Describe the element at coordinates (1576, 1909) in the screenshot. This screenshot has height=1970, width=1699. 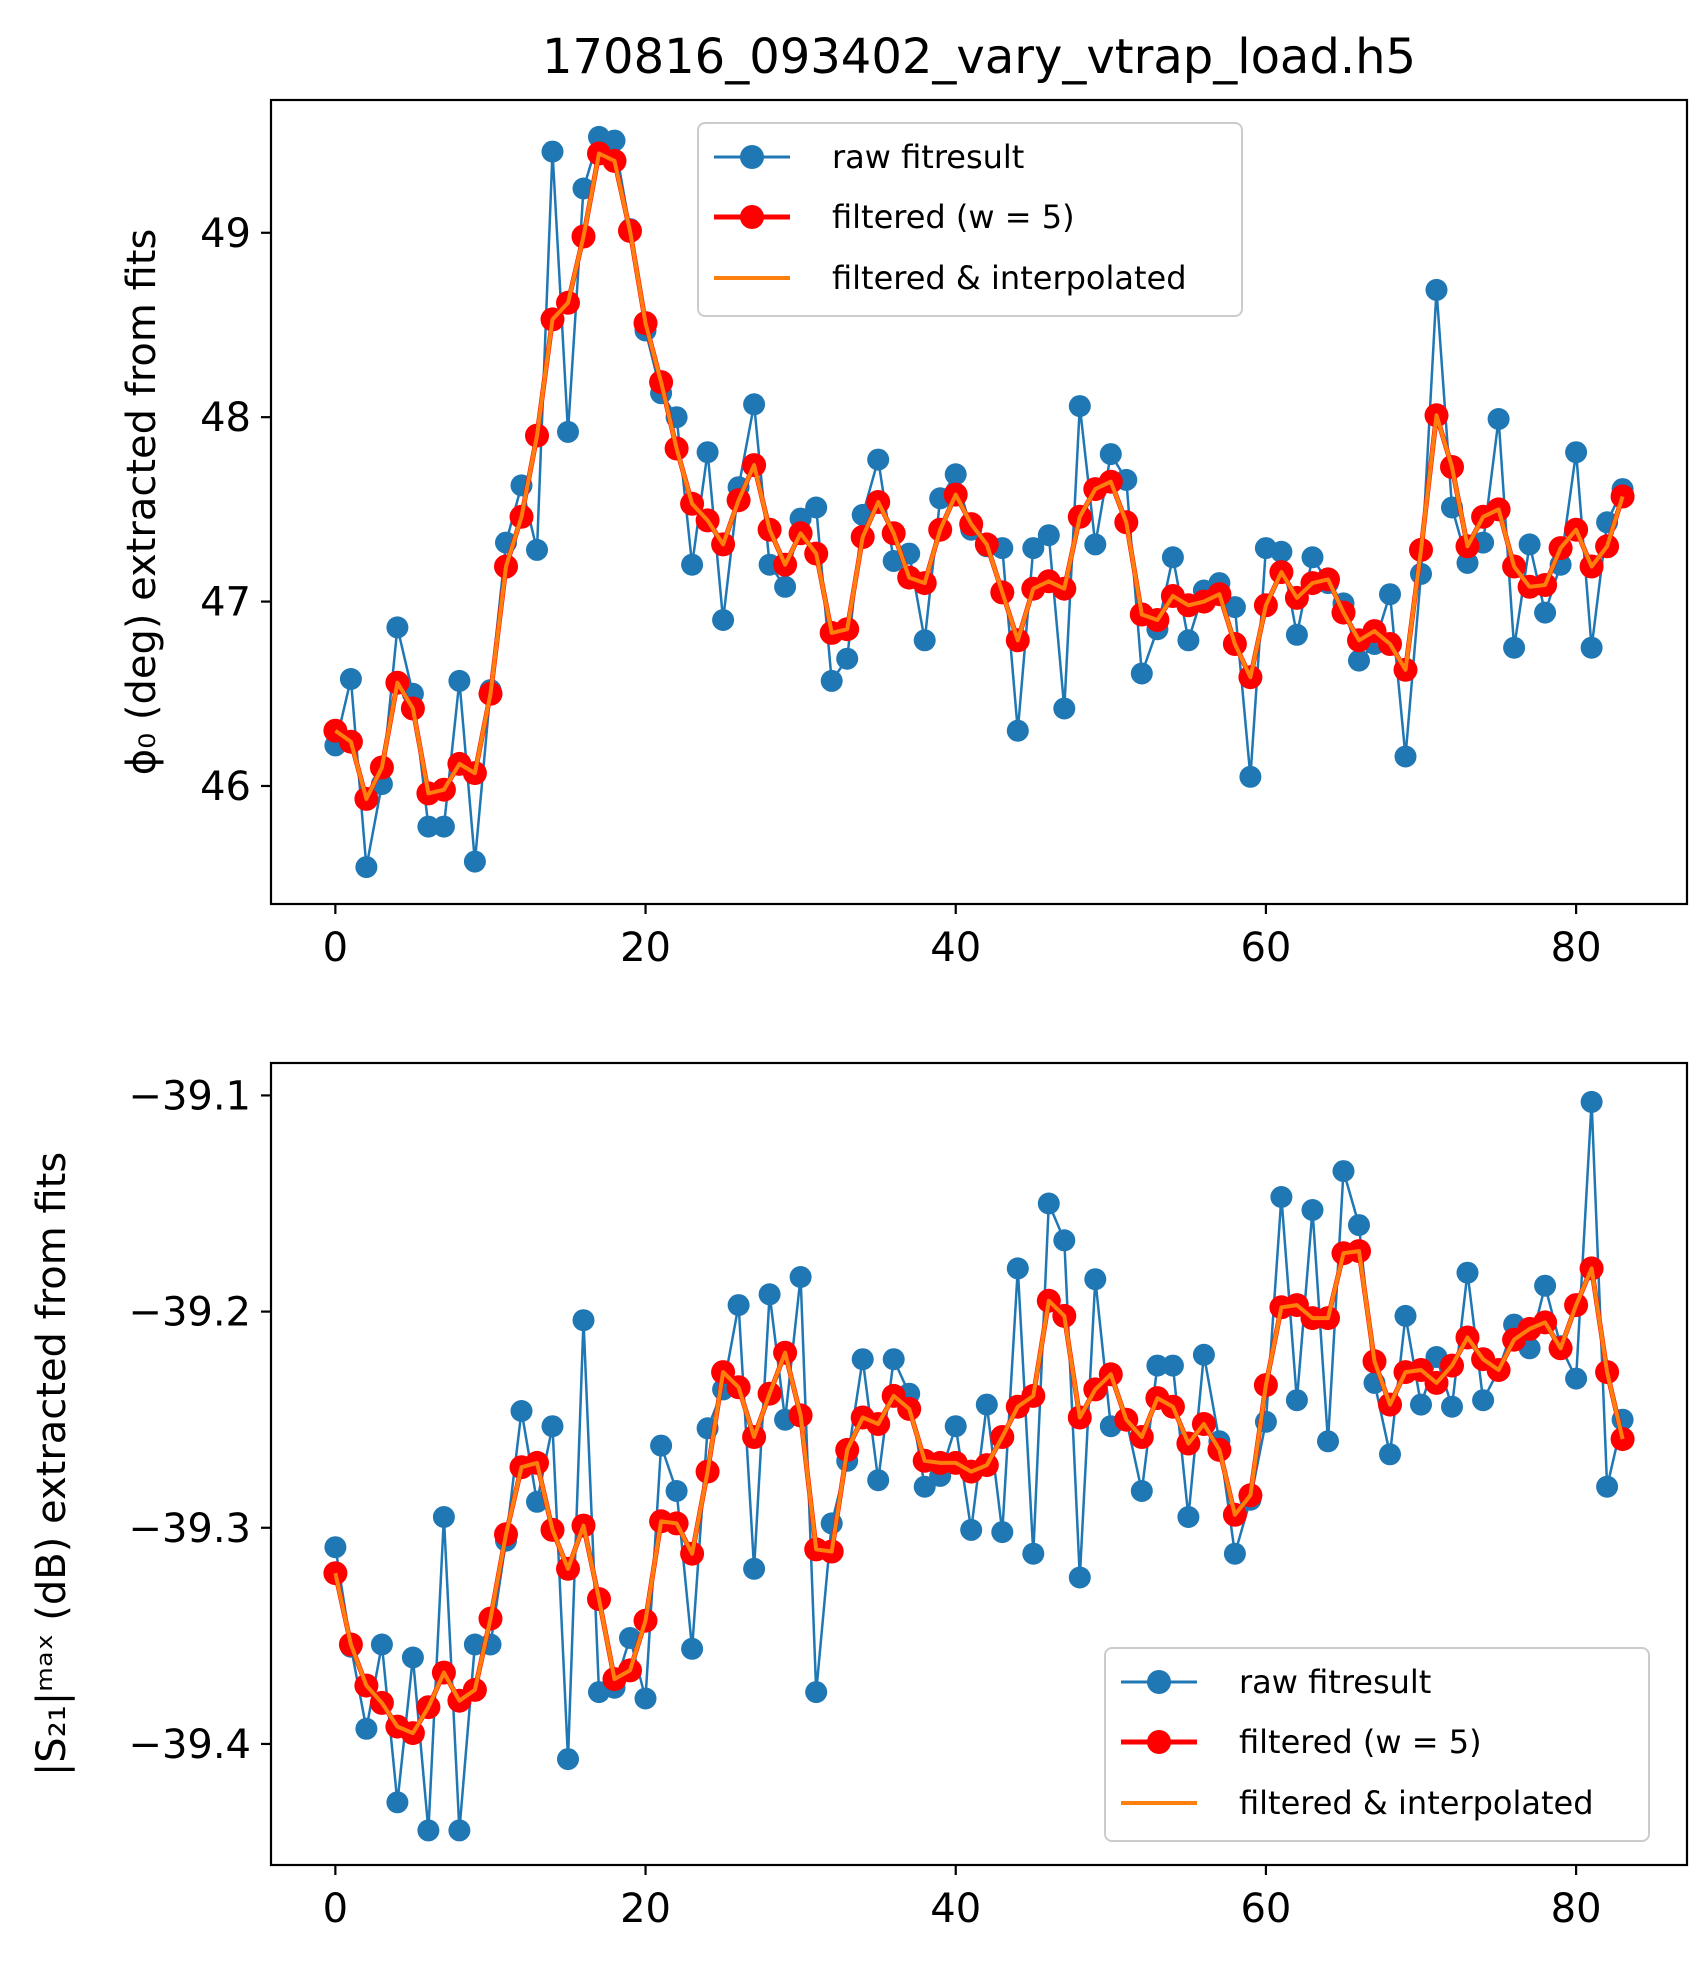
I see `s21-x-tick-label: 80` at that location.